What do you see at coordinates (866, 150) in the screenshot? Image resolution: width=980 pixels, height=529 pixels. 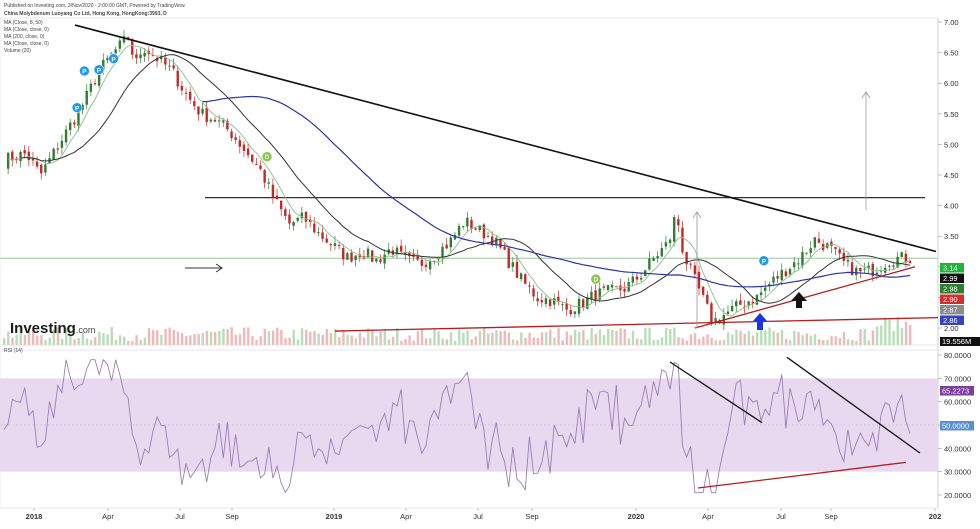 I see `target-arrow-right` at bounding box center [866, 150].